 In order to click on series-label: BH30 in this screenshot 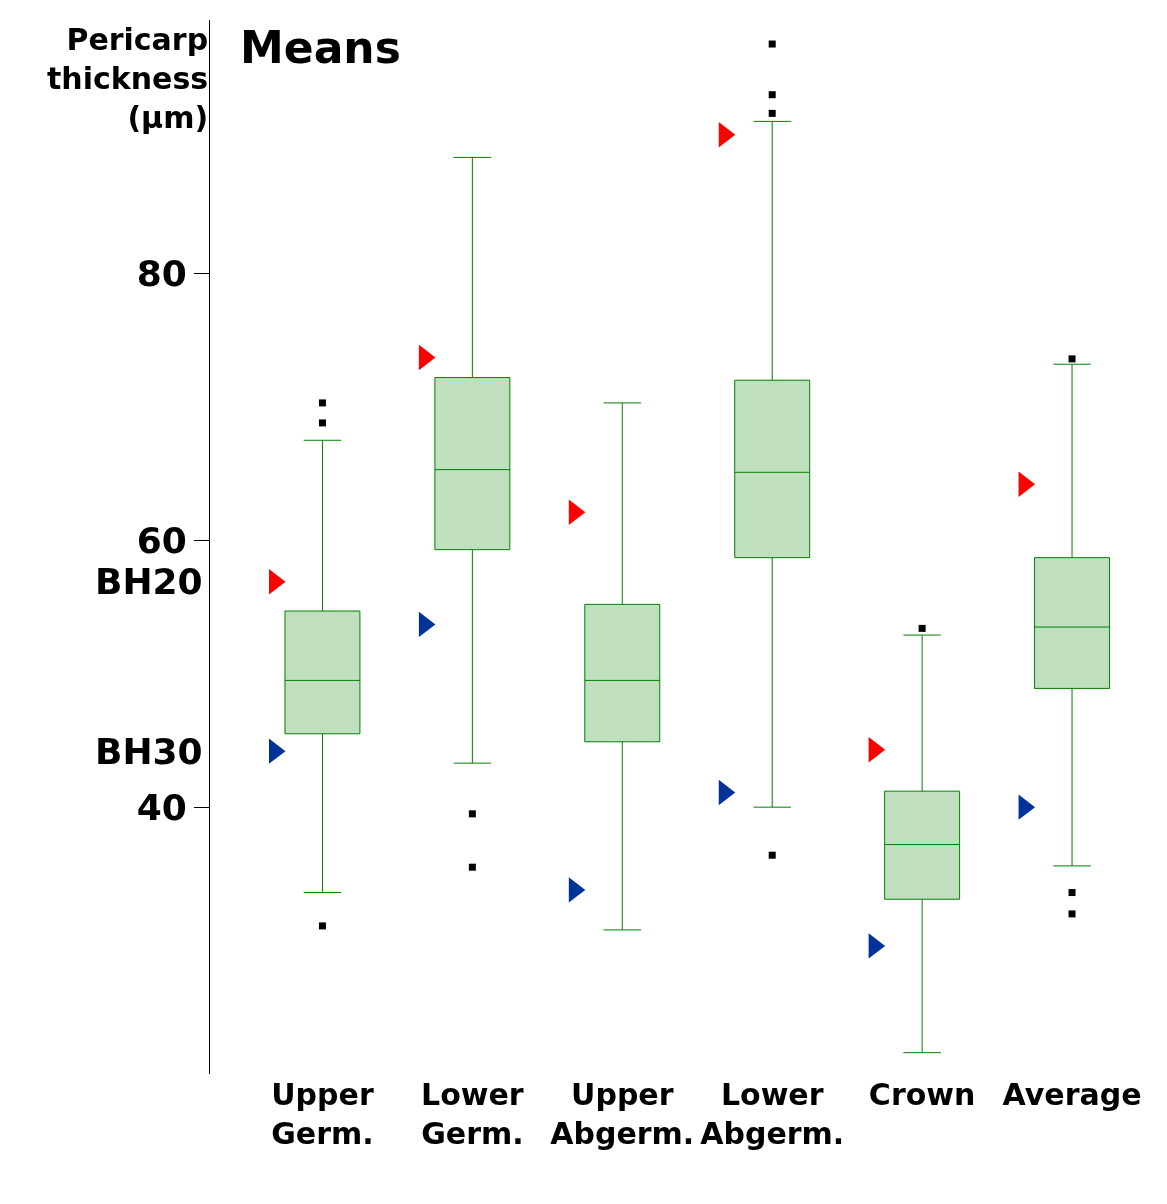, I will do `click(149, 751)`.